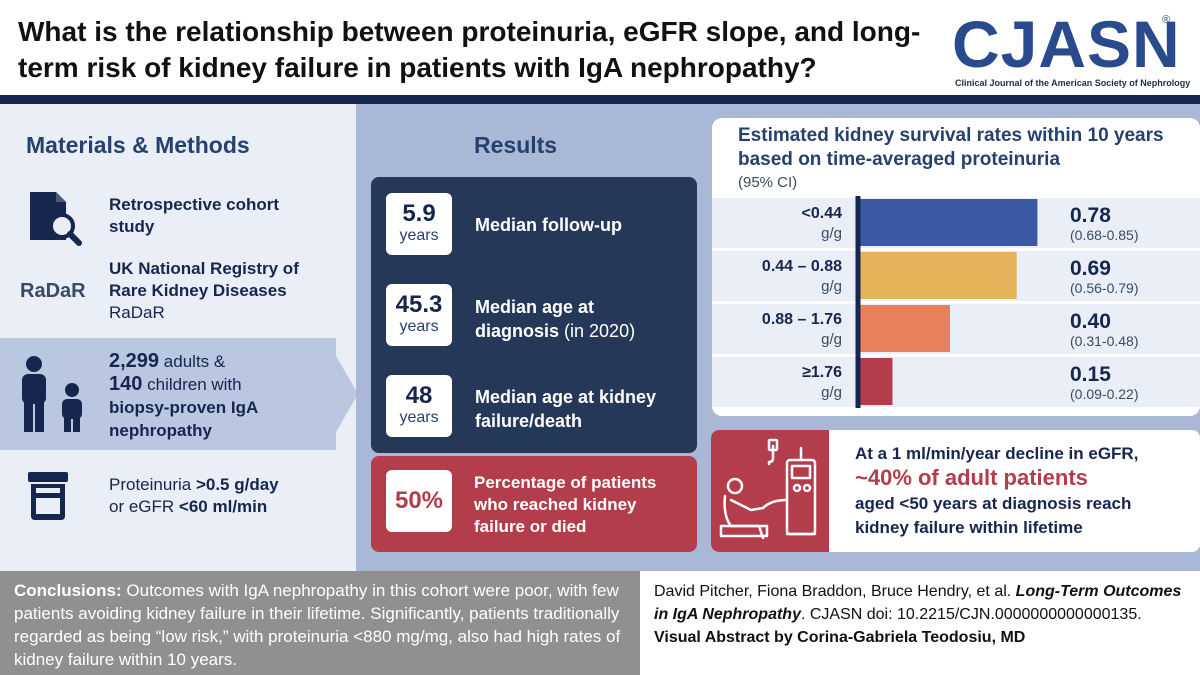 This screenshot has width=1200, height=675. What do you see at coordinates (918, 603) in the screenshot?
I see `citation-title: Long-Term Outcomes in IgA Nephropathy` at bounding box center [918, 603].